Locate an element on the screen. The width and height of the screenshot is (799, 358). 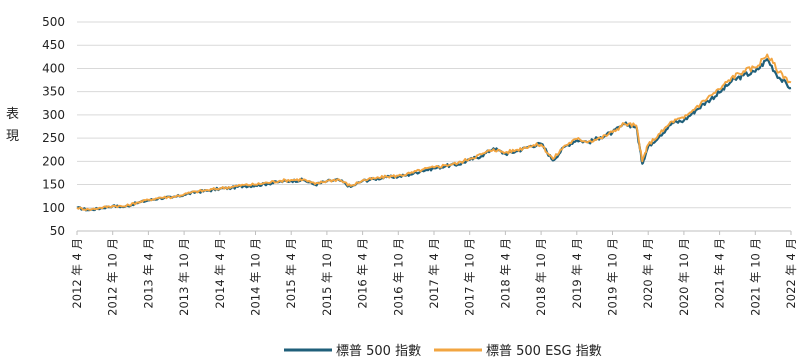
y-tick-label: 400 is located at coordinates (53, 68).